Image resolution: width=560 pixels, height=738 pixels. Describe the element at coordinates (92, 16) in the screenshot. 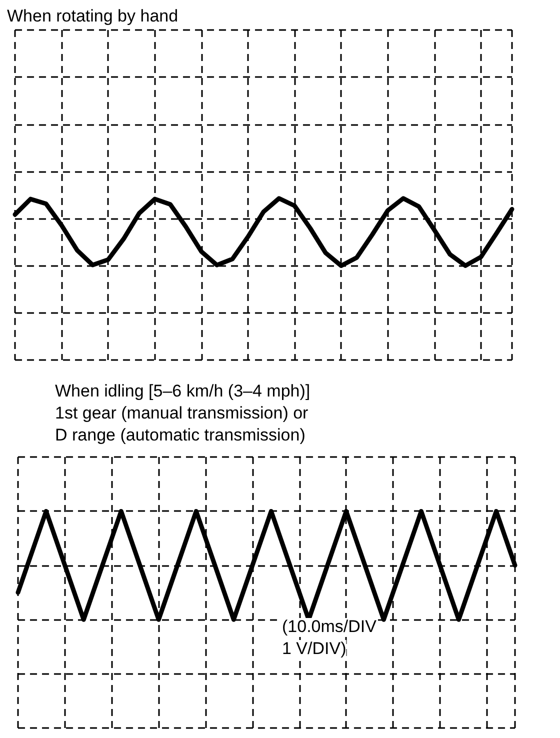

I see `chart-title: When rotating by hand` at that location.